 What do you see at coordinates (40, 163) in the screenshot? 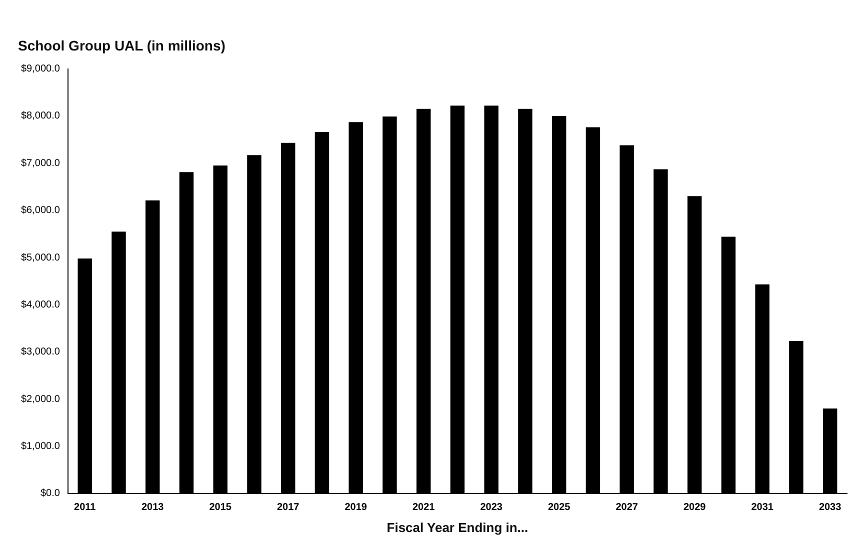
I see `y-tick-label: $7,000.0` at bounding box center [40, 163].